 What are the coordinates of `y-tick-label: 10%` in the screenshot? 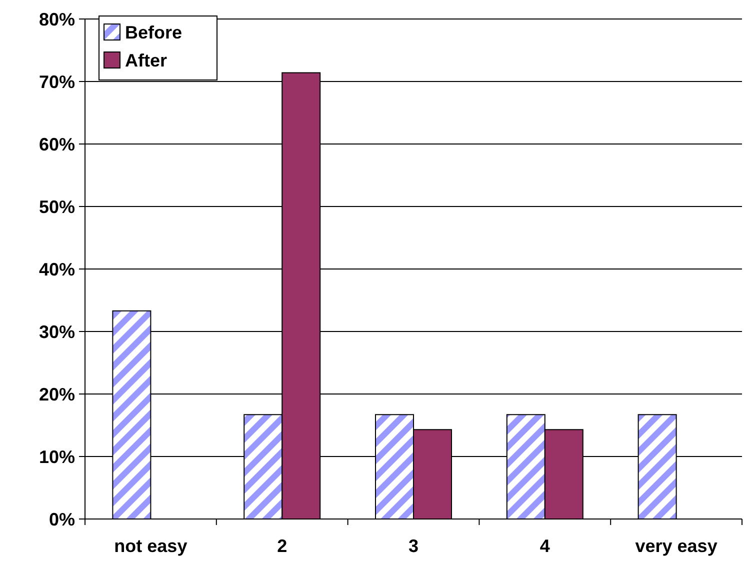 It's located at (56, 456).